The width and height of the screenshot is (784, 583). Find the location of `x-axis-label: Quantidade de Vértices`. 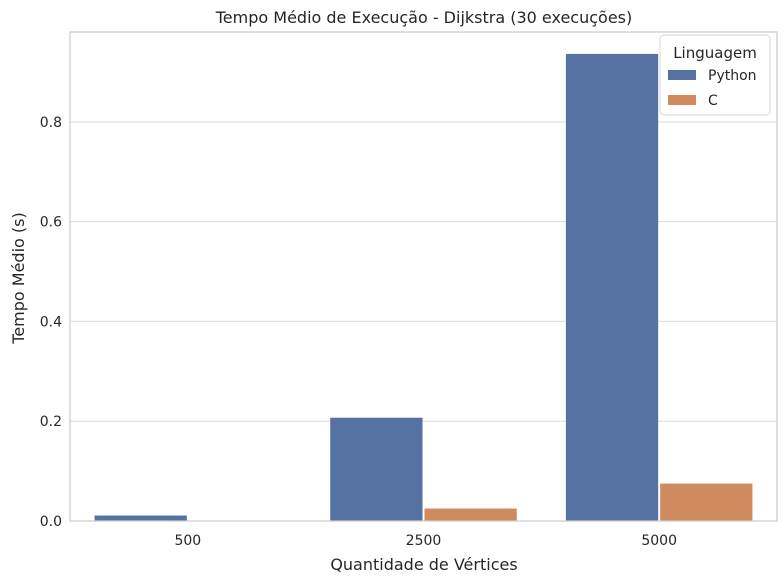

x-axis-label: Quantidade de Vértices is located at coordinates (423, 564).